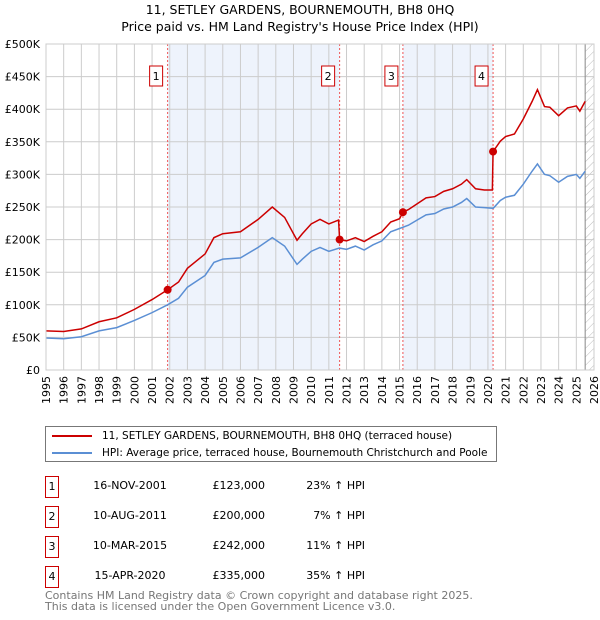  I want to click on sale-label: 1, so click(156, 76).